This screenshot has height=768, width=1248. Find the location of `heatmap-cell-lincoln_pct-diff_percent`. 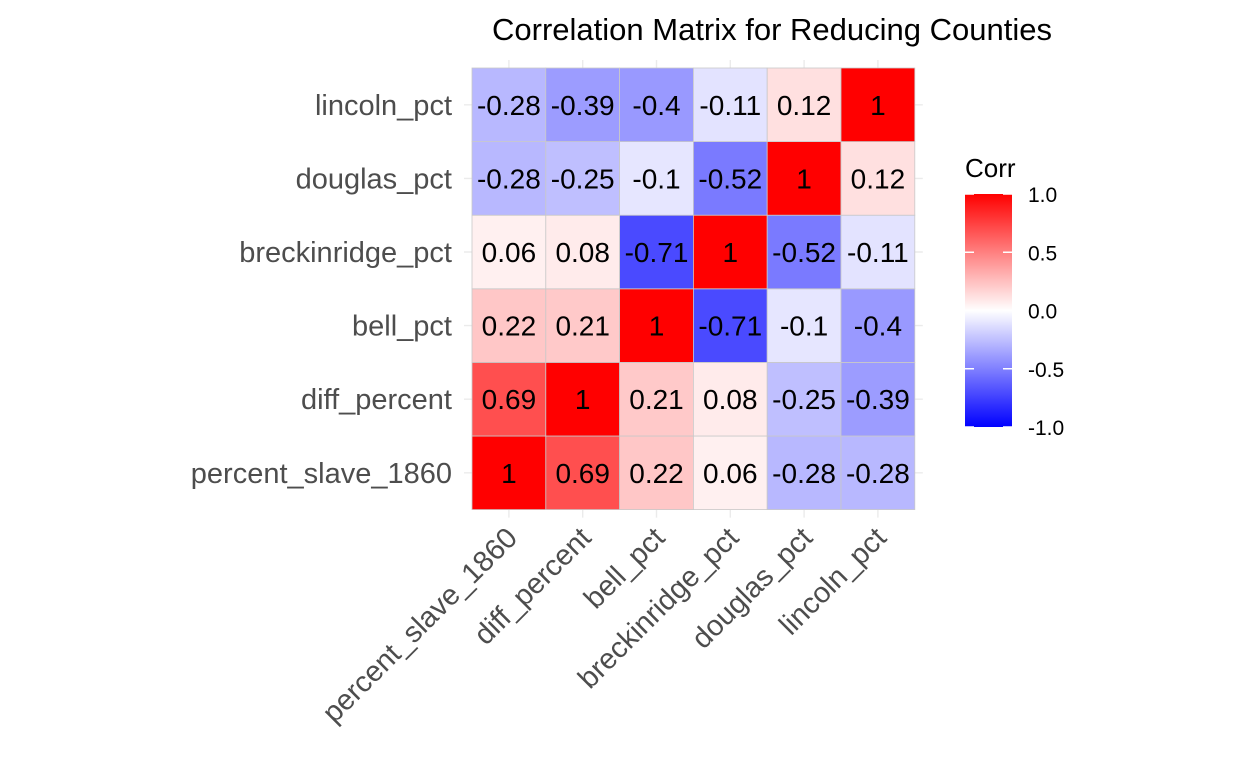

heatmap-cell-lincoln_pct-diff_percent is located at coordinates (878, 399).